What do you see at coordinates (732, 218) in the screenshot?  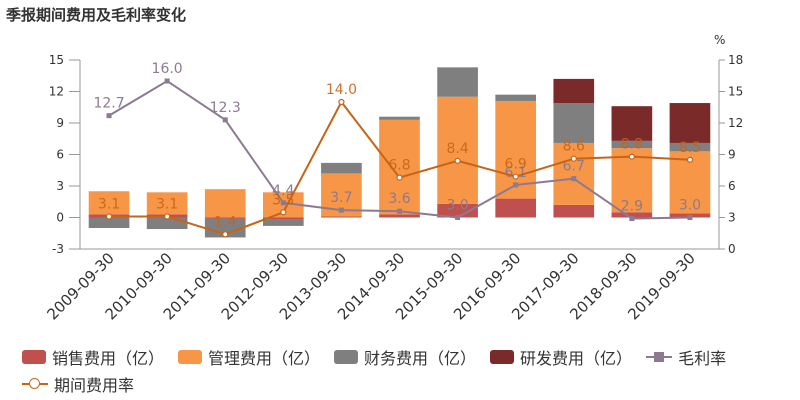 I see `right-axis-tick-label: 3` at bounding box center [732, 218].